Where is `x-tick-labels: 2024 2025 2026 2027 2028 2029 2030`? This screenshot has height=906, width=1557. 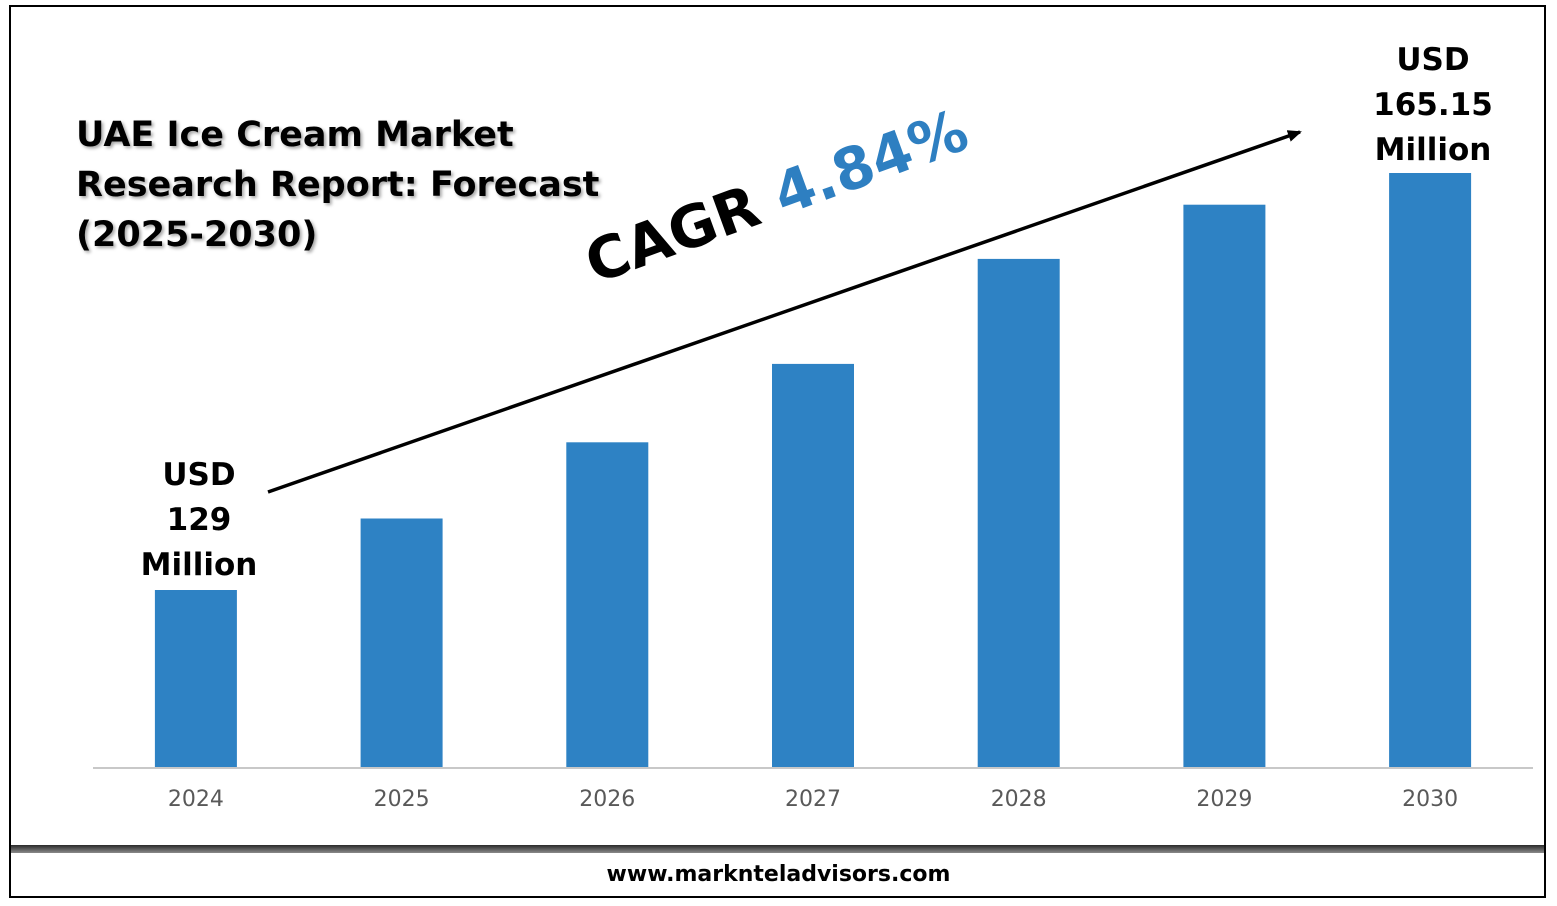
x-tick-labels: 2024 2025 2026 2027 2028 2029 2030 is located at coordinates (813, 799).